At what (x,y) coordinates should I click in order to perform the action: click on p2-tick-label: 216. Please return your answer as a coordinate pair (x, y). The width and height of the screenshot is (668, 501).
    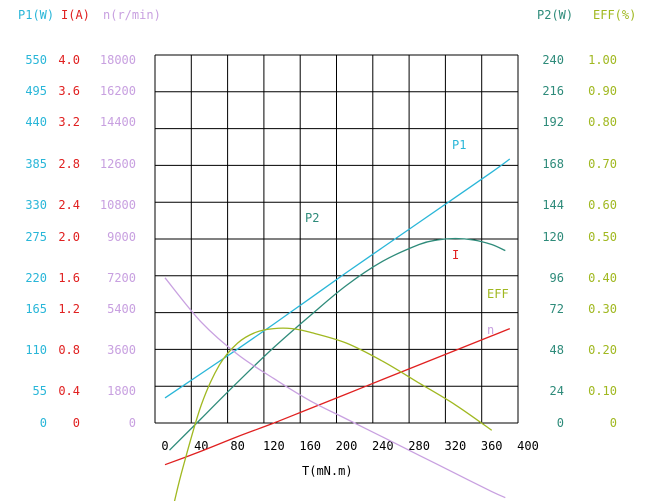
    Looking at the image, I should click on (553, 91).